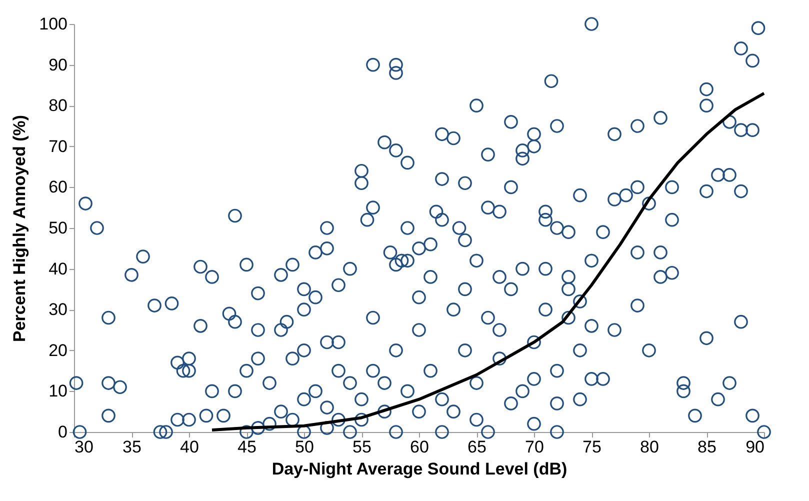  What do you see at coordinates (419, 447) in the screenshot?
I see `x-tick-label: 60` at bounding box center [419, 447].